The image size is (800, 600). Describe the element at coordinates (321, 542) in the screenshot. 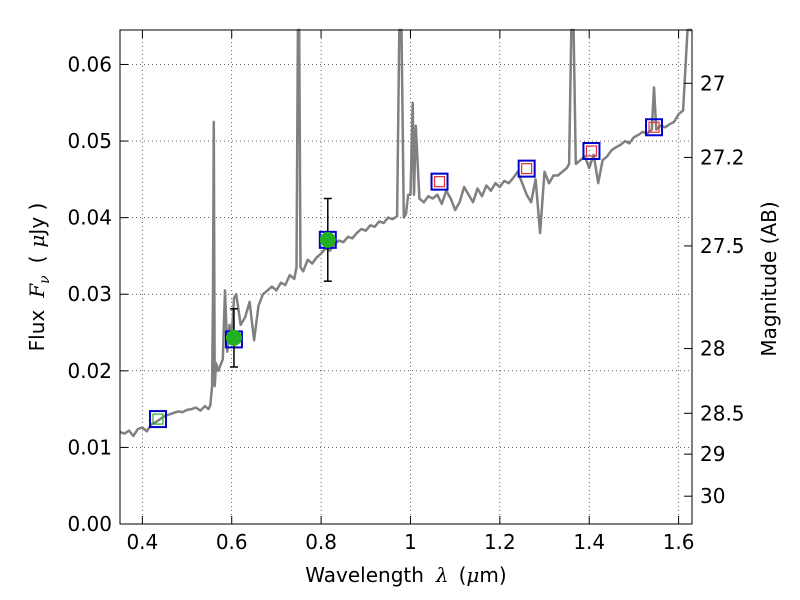

I see `x-tick-label: 0.8` at that location.